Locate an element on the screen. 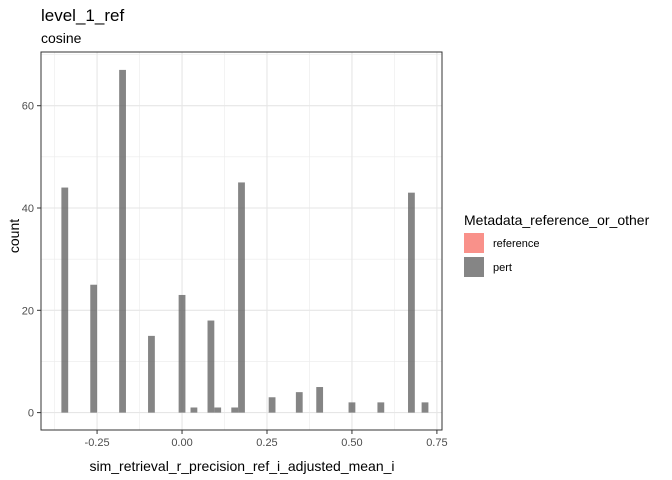 The width and height of the screenshot is (672, 480). legend-key-pert is located at coordinates (474, 267).